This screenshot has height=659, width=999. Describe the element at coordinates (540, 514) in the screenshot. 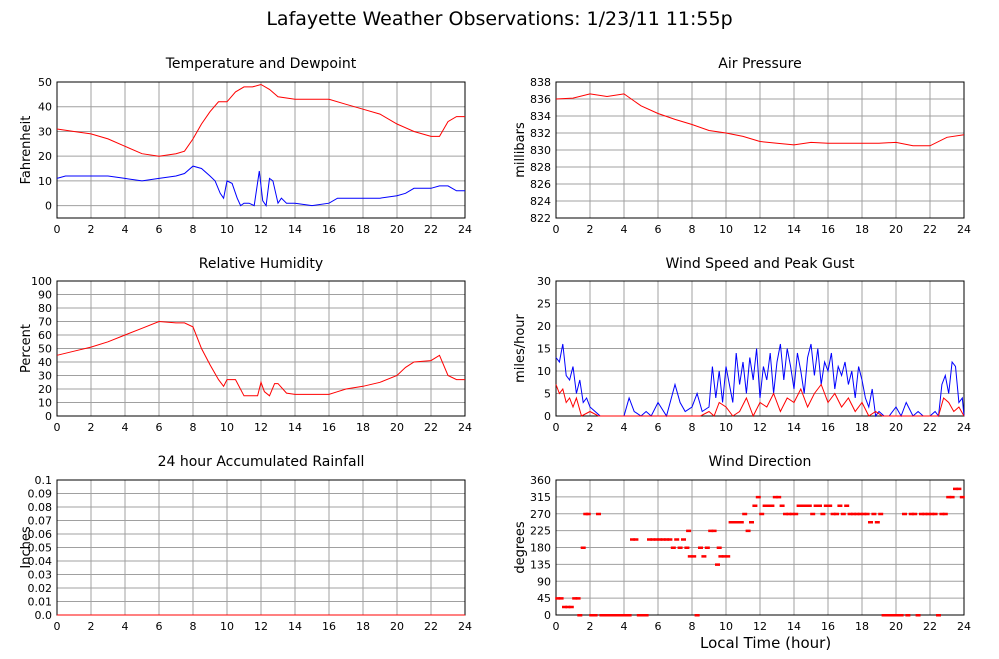

I see `y-tick-label: 270` at that location.